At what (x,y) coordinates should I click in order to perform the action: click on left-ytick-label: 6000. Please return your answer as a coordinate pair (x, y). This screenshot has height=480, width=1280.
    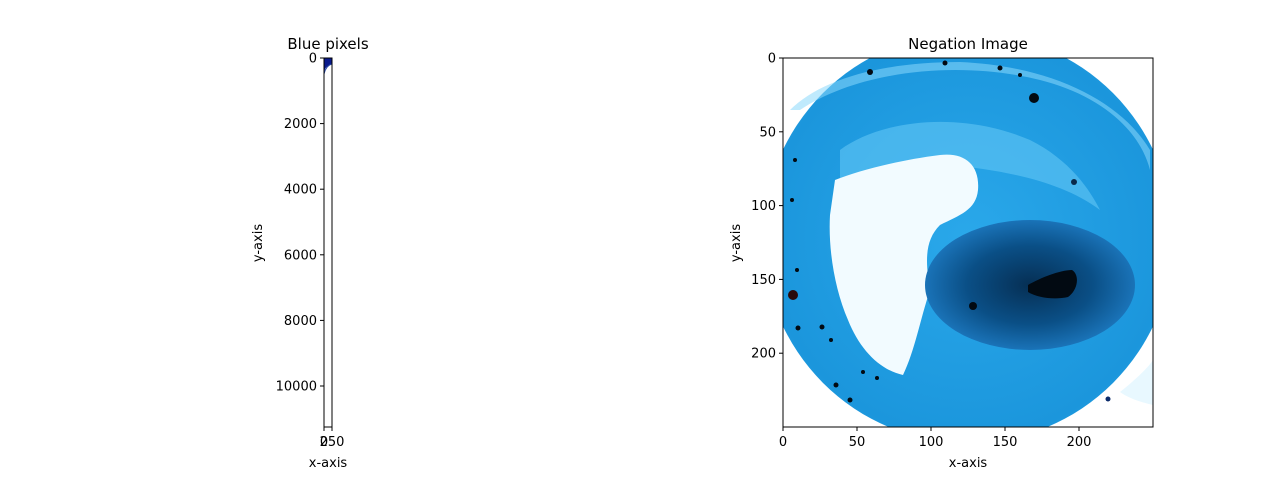
    Looking at the image, I should click on (300, 255).